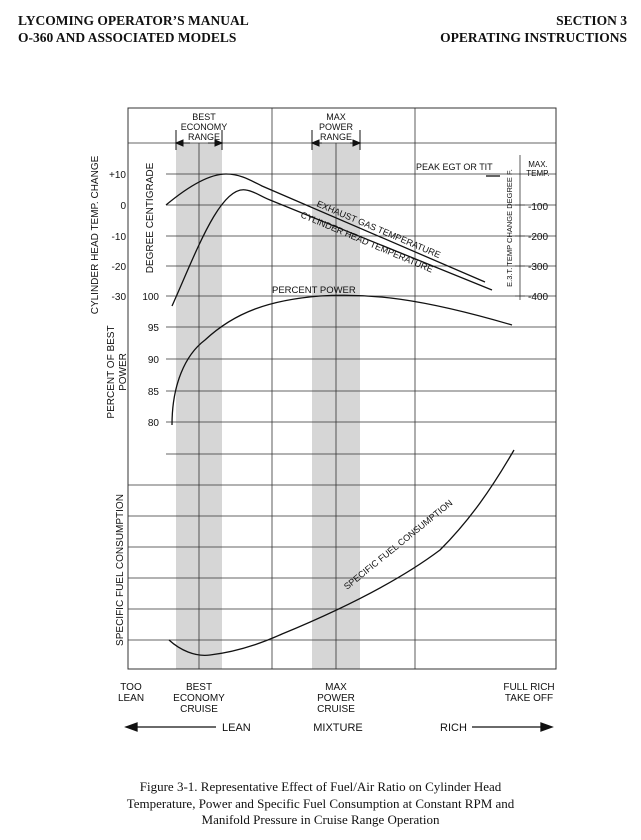 The width and height of the screenshot is (641, 840). Describe the element at coordinates (123, 372) in the screenshot. I see `power-axis-title-line2: POWER` at that location.